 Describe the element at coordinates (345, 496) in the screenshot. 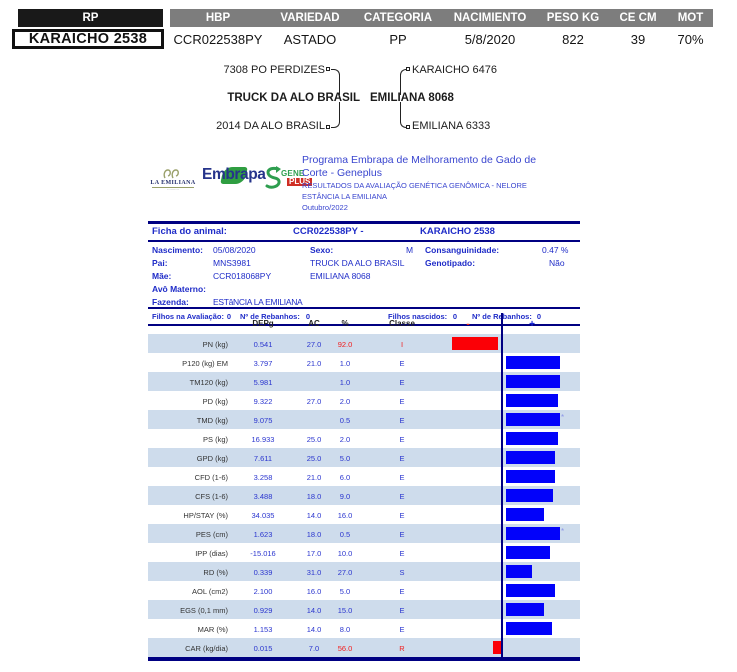

I see `pct-value: 9.0` at that location.